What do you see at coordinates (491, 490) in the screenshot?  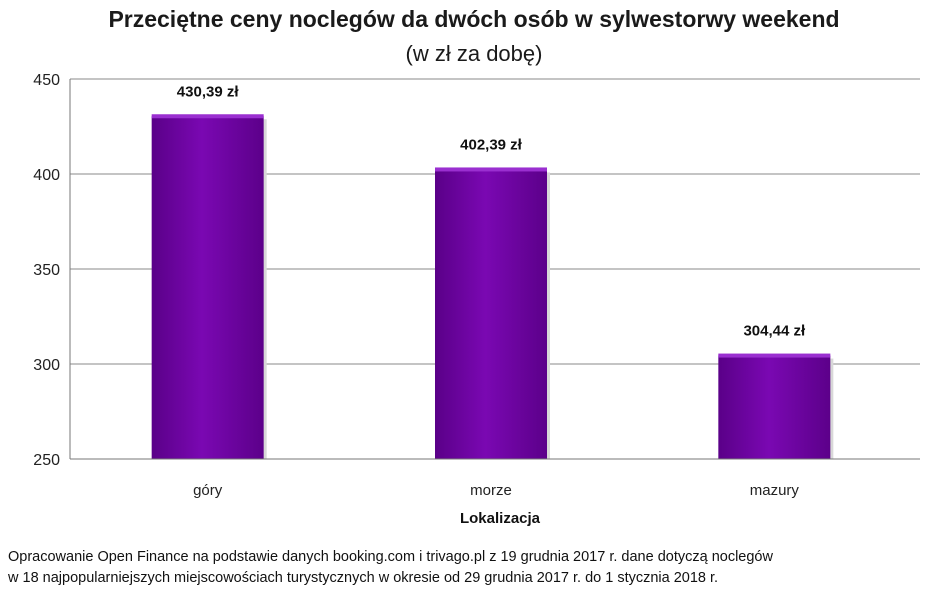 I see `category-label: morze` at bounding box center [491, 490].